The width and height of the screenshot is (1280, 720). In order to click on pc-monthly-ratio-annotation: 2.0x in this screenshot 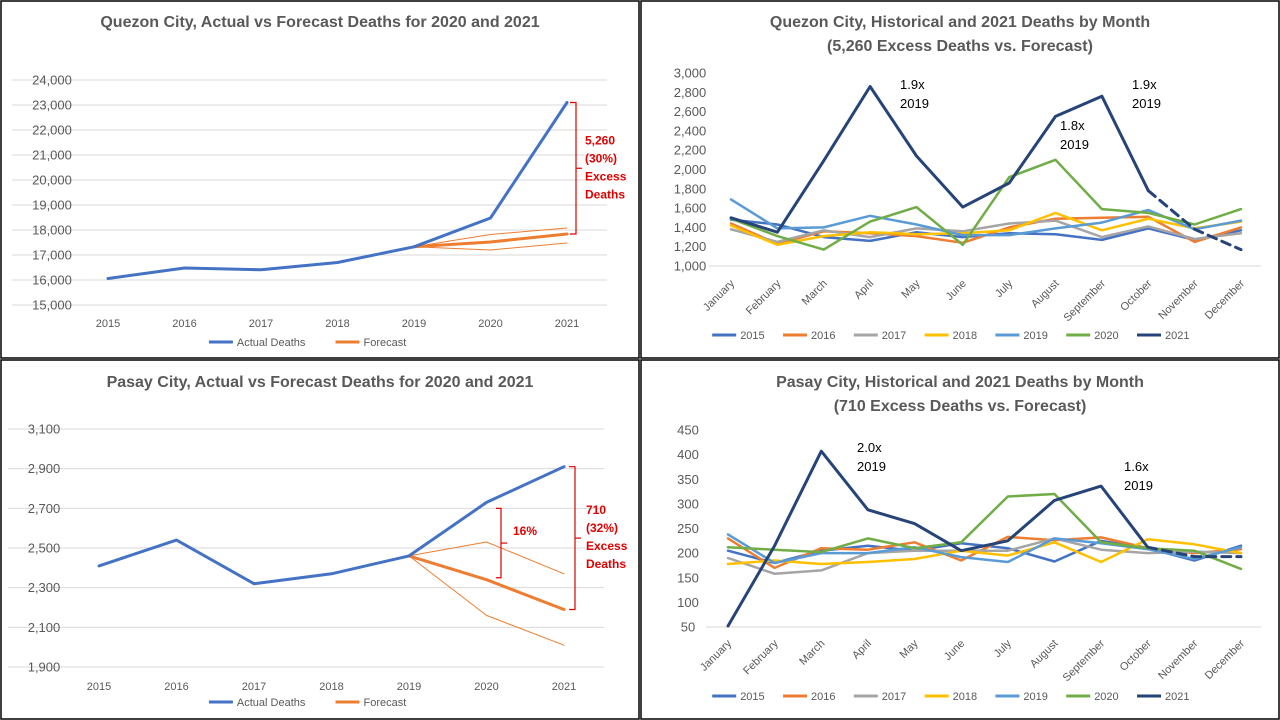, I will do `click(869, 447)`.